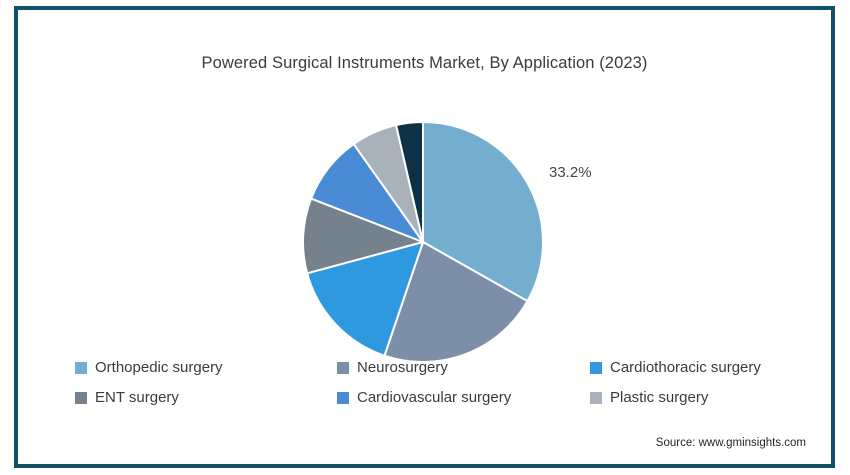 This screenshot has height=475, width=850. What do you see at coordinates (81, 367) in the screenshot?
I see `legend-swatch-orthopedic-surgery` at bounding box center [81, 367].